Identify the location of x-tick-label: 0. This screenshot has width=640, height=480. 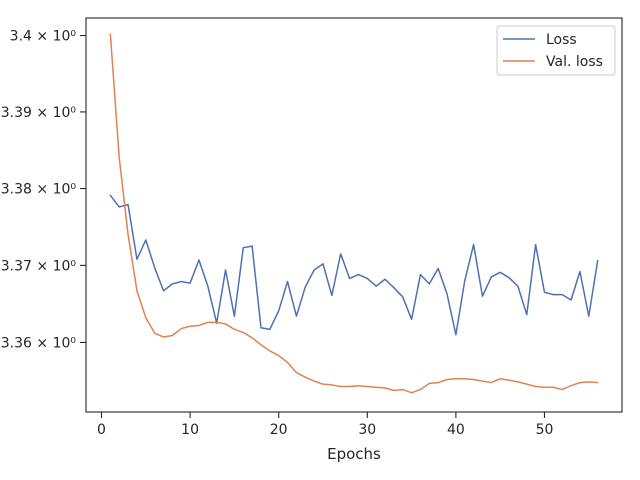
(101, 430).